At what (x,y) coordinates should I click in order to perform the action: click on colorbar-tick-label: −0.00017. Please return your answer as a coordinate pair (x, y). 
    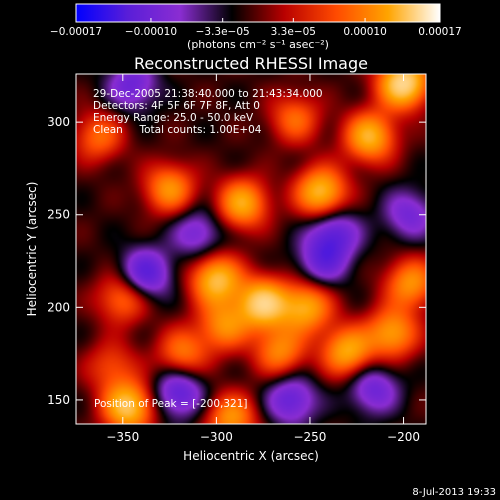
    Looking at the image, I should click on (76, 32).